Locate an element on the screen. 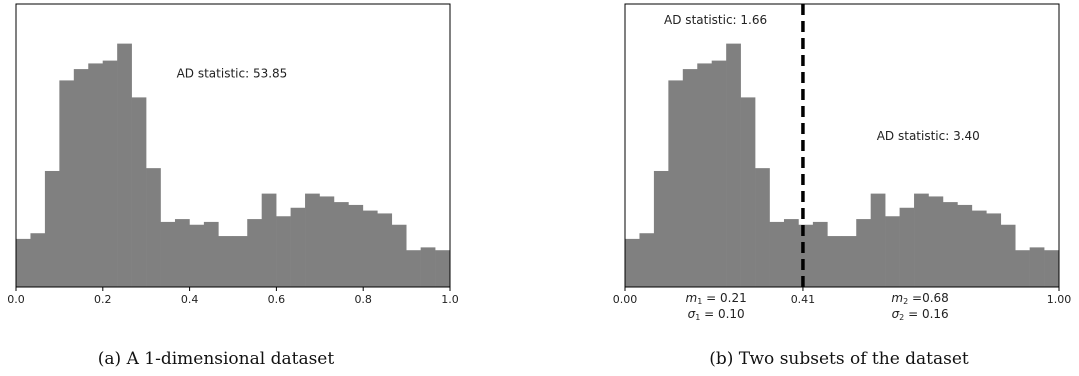 The width and height of the screenshot is (1079, 376). x-axis: 0.0 0.2 0.4 0.6 0.8 1.0 is located at coordinates (233, 296).